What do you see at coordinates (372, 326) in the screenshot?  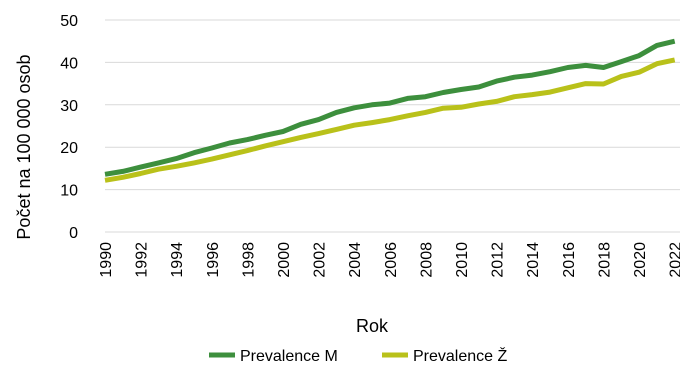 I see `x-axis-title: Rok` at bounding box center [372, 326].